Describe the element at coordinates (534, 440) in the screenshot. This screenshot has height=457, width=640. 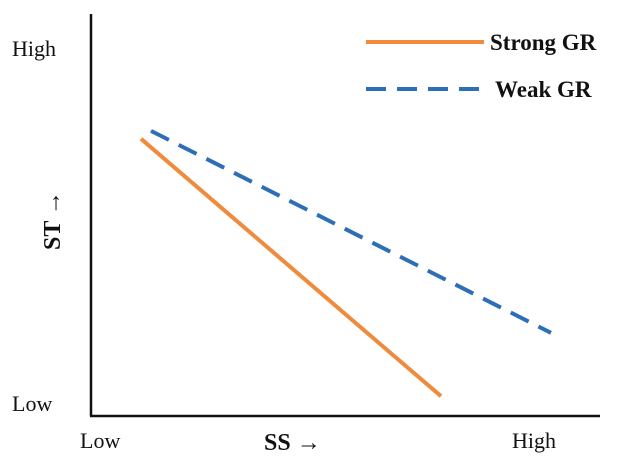
I see `x-tick-high: High` at that location.